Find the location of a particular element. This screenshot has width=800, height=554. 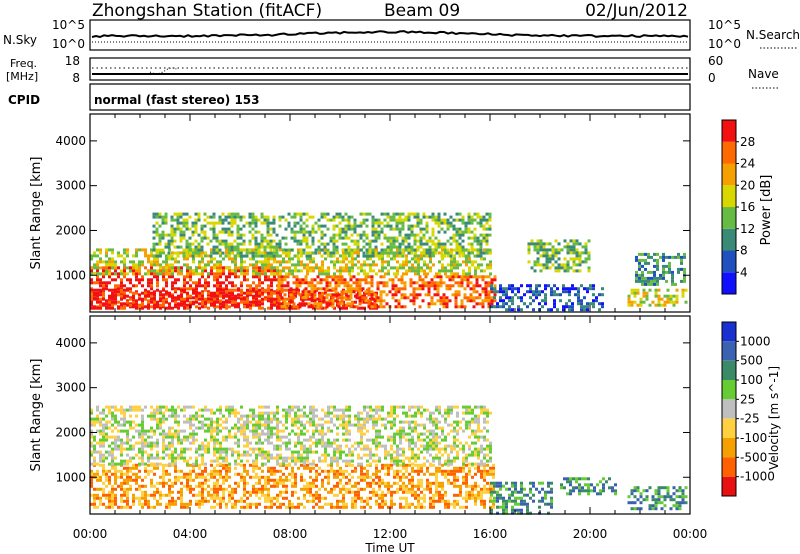

power-echo-field is located at coordinates (389, 262).